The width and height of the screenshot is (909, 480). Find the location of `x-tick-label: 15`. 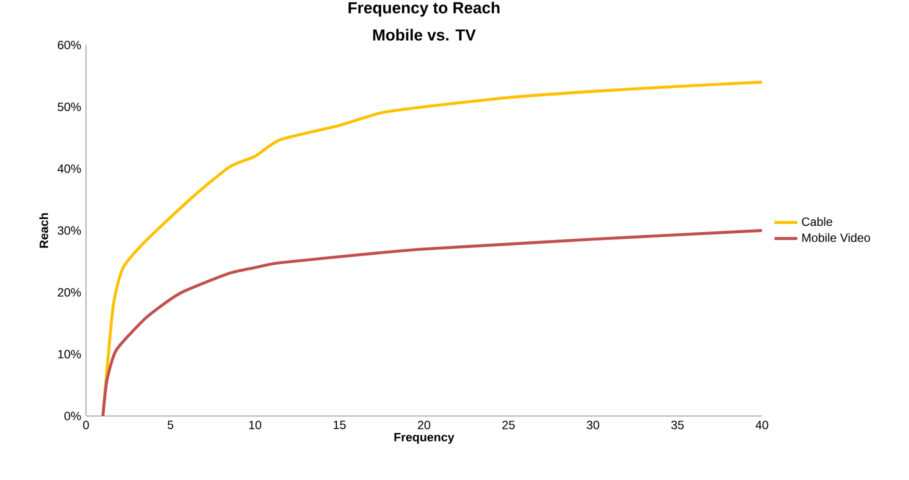

x-tick-label: 15 is located at coordinates (340, 425).